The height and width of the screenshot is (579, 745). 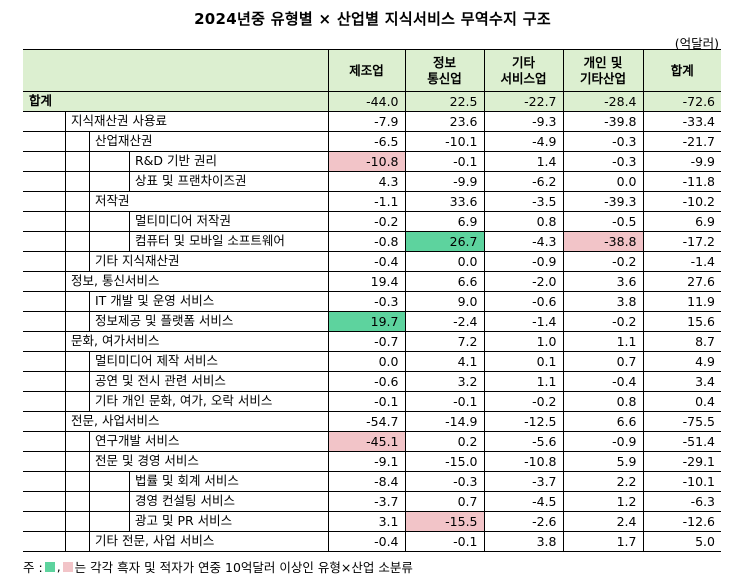 I want to click on row-label: R&D 기반 권리, so click(x=176, y=160).